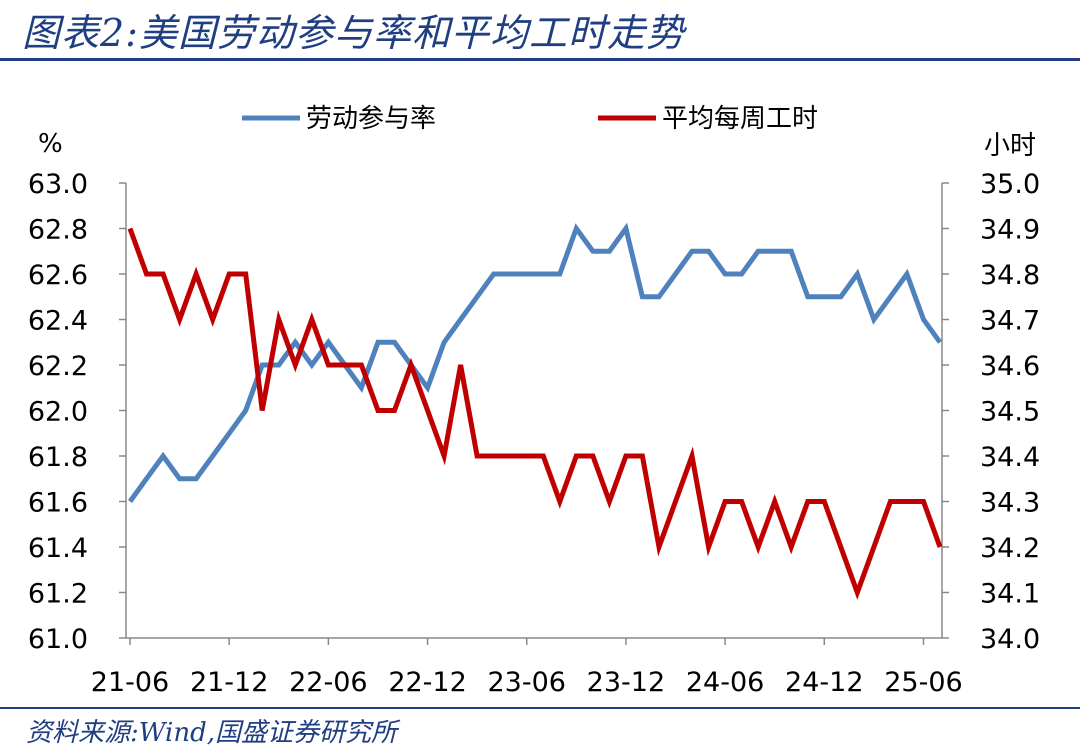 This screenshot has width=1080, height=751. Describe the element at coordinates (1010, 230) in the screenshot. I see `right-axis-tick-label: 34.9` at that location.